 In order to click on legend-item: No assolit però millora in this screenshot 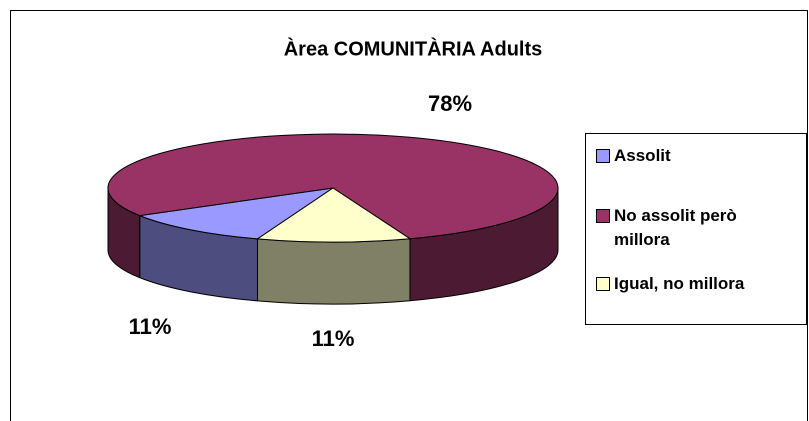, I will do `click(695, 228)`.